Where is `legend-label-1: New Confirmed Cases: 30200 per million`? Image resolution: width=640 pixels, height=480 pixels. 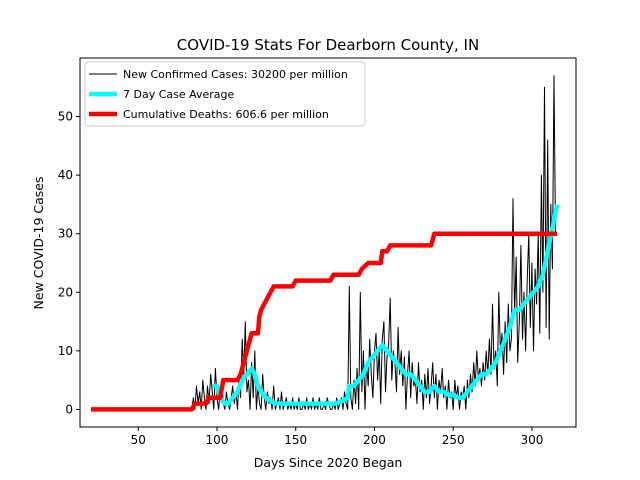
legend-label-1: New Confirmed Cases: 30200 per million is located at coordinates (235, 74).